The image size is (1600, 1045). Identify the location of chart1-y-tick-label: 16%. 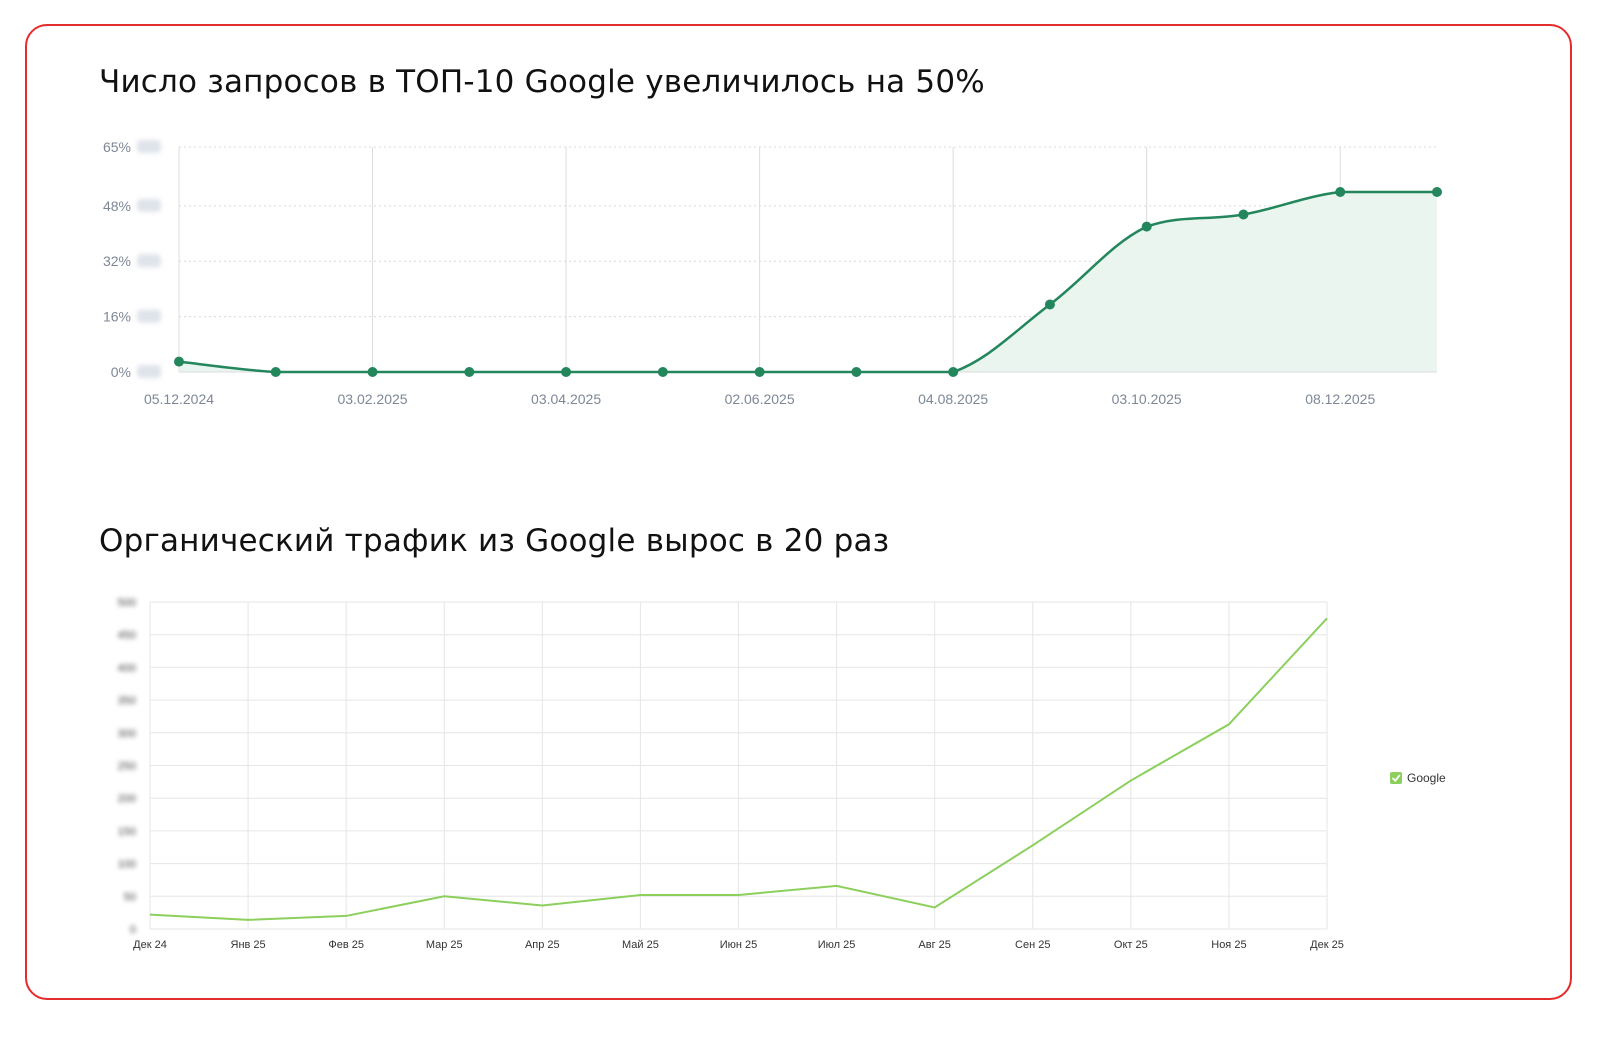
(117, 317).